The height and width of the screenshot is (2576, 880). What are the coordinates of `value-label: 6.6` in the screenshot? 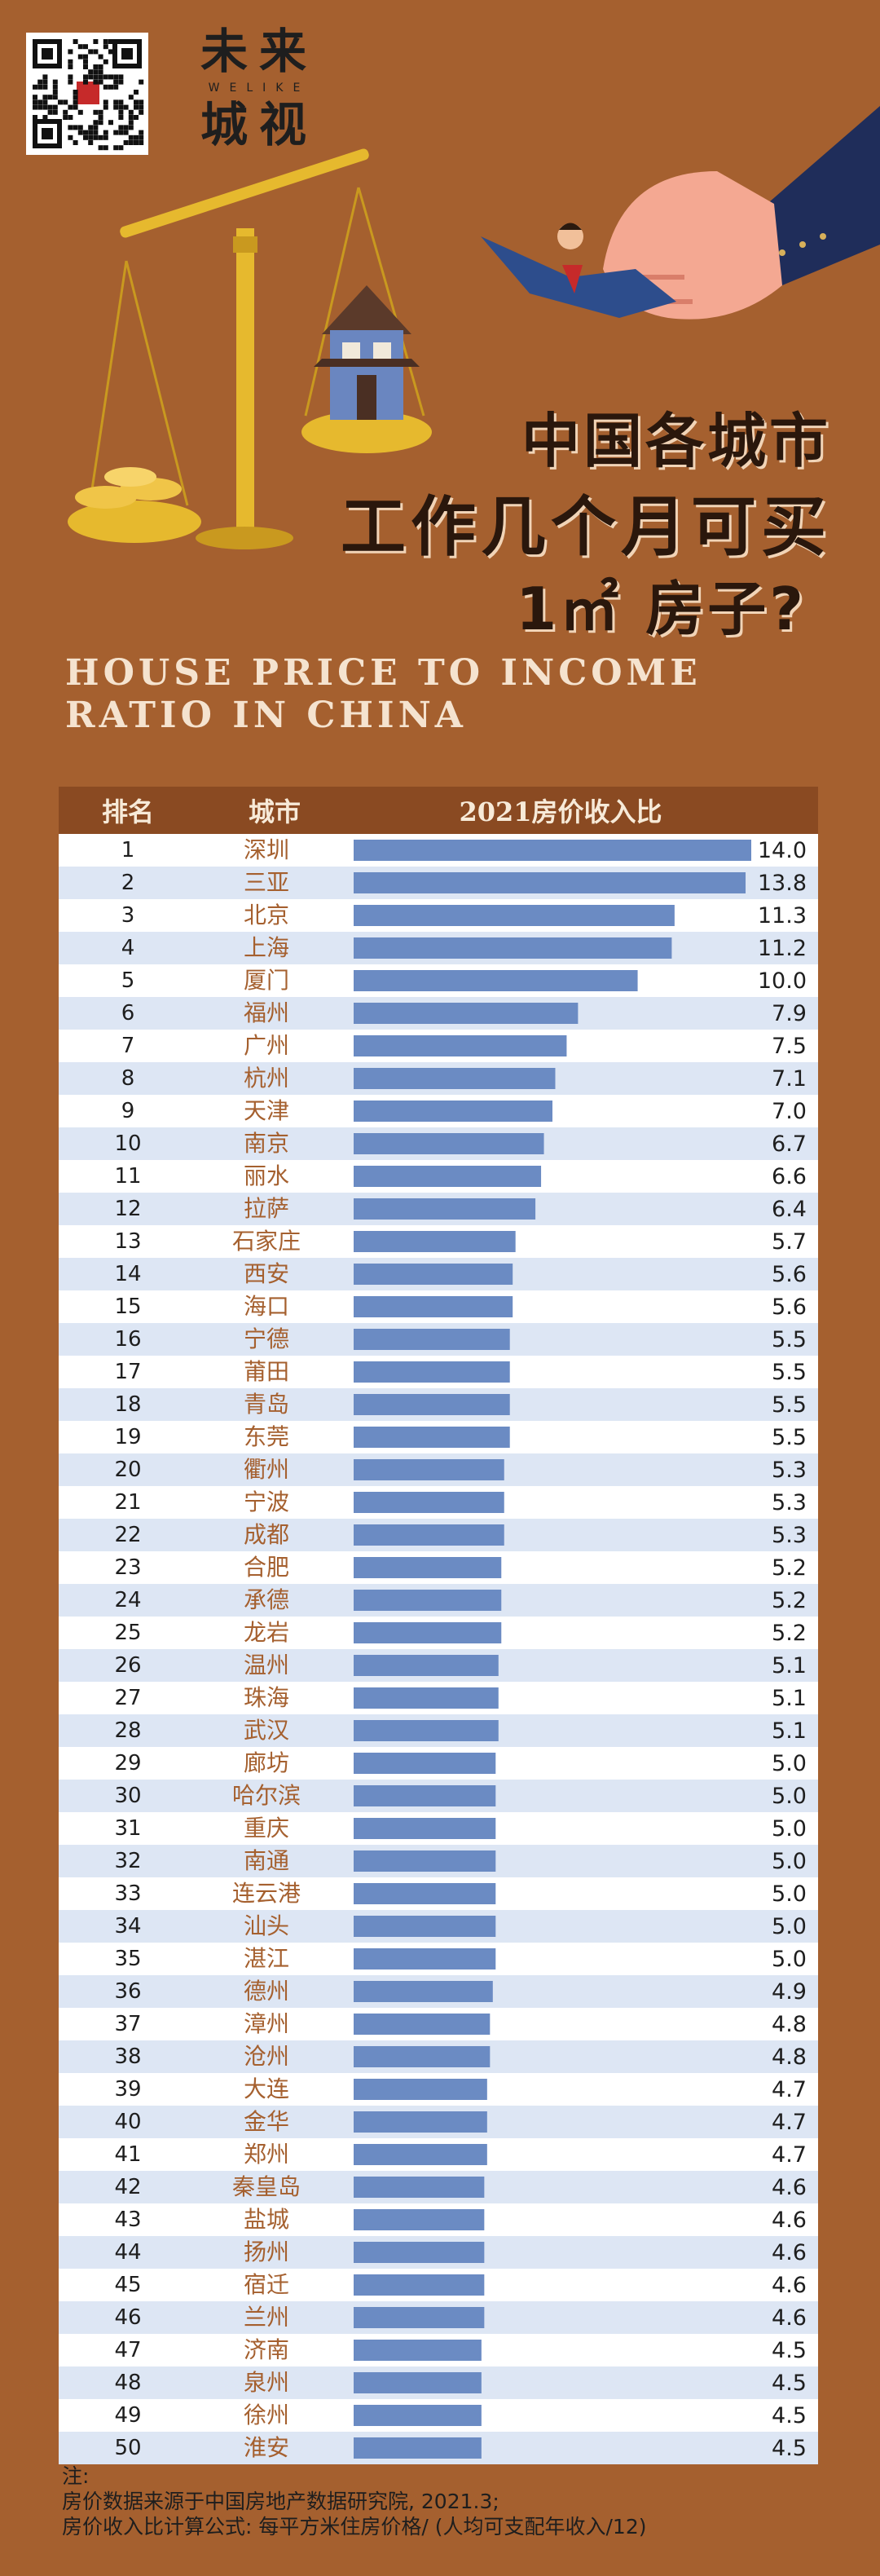 It's located at (789, 1176).